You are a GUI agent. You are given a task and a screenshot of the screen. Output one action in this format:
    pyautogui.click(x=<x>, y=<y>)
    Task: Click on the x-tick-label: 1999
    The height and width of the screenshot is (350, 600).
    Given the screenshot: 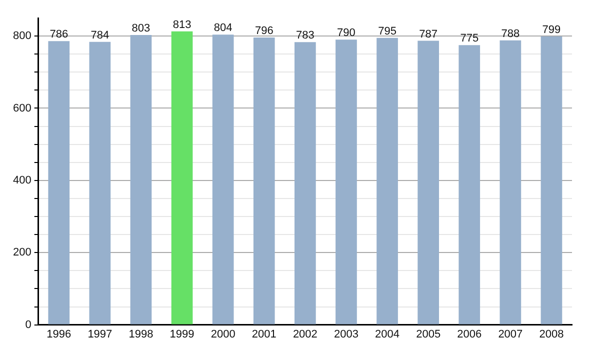 What is the action you would take?
    pyautogui.click(x=182, y=334)
    